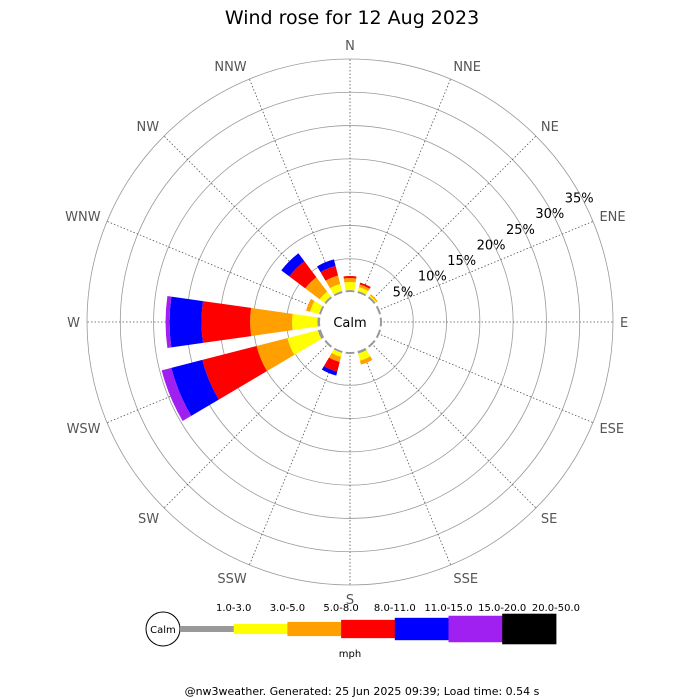 The width and height of the screenshot is (700, 700). Describe the element at coordinates (502, 608) in the screenshot. I see `legend-label-15.0-20.0: 15.0-20.0` at that location.